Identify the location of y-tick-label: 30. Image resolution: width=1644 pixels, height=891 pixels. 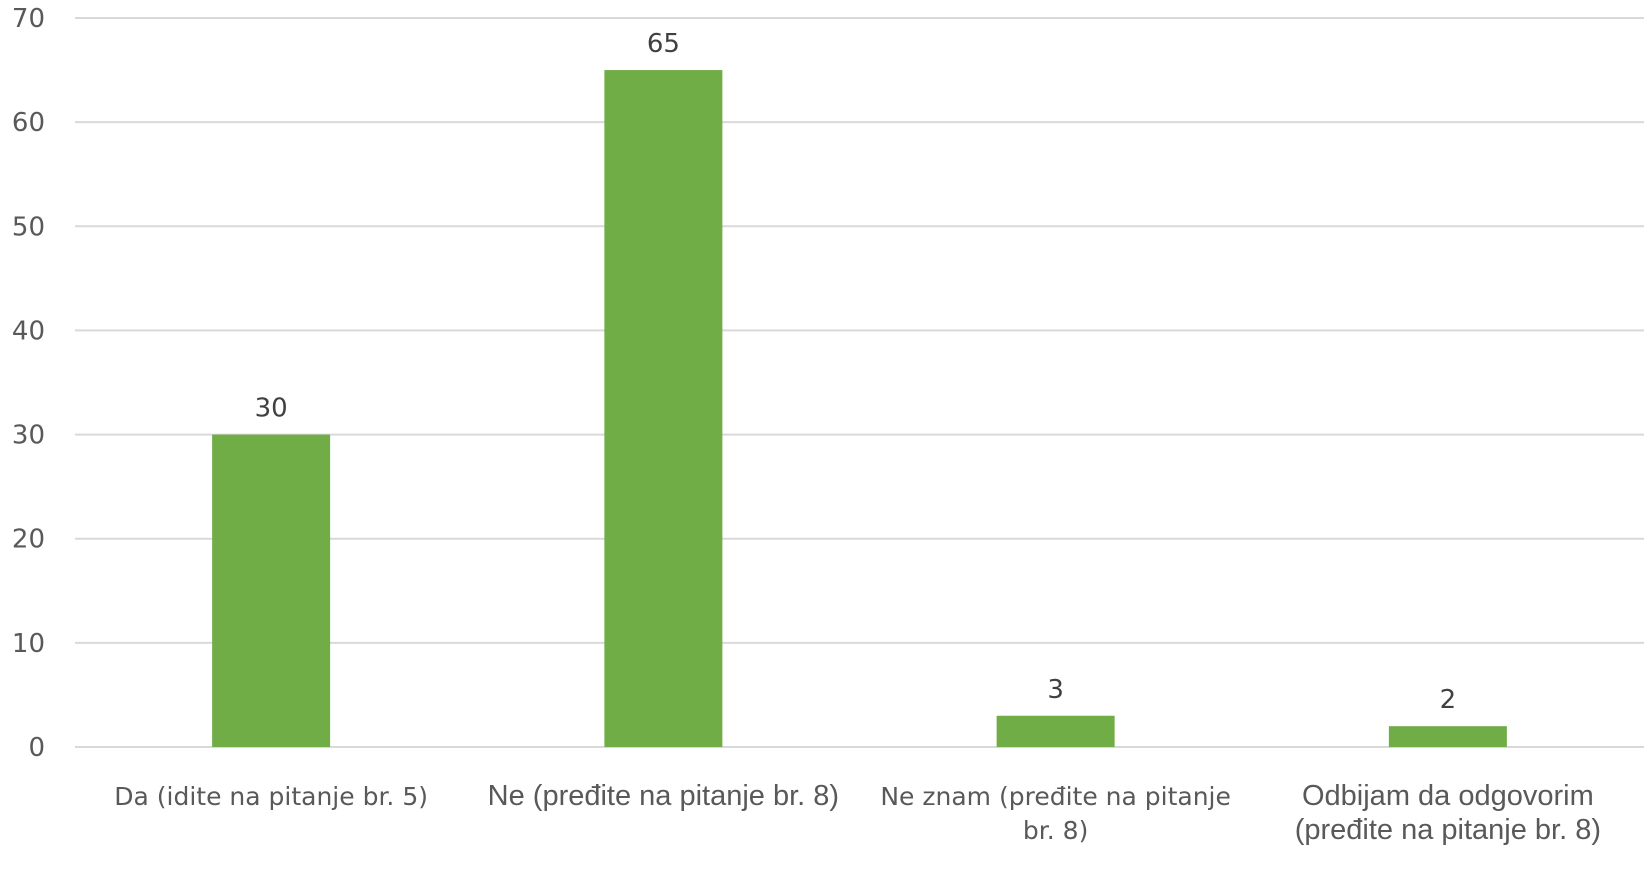
(28, 436).